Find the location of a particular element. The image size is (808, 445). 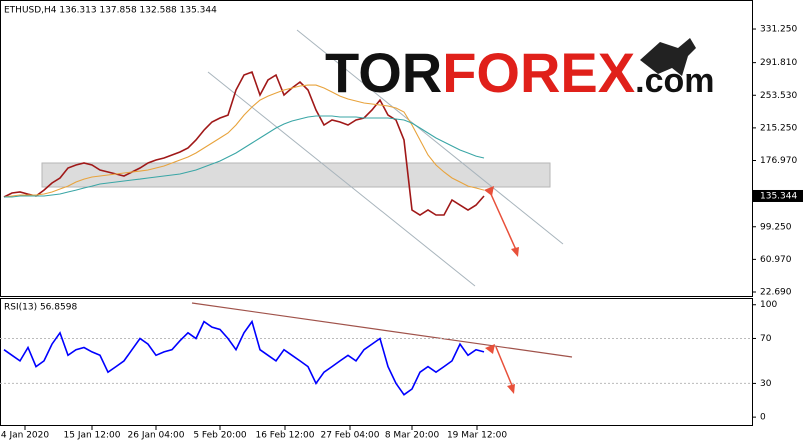

logo-text: TORFOREX.com is located at coordinates (519, 72).